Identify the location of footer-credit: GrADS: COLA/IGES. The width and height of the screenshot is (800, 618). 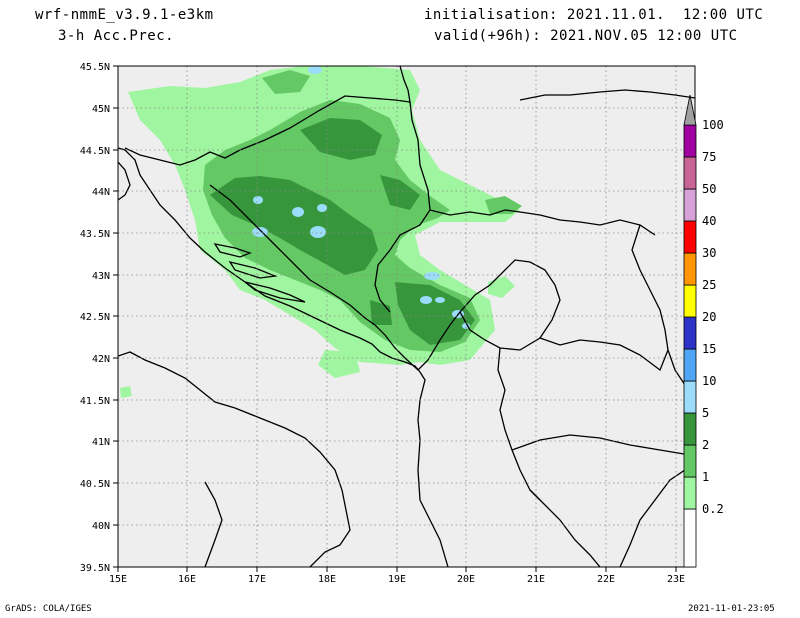
(48, 609).